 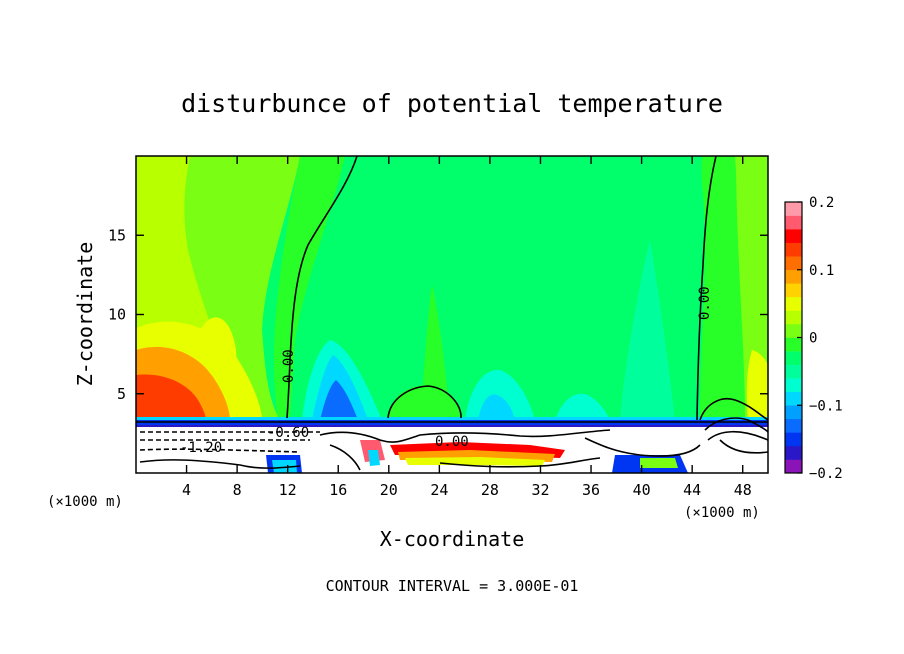 I want to click on x-tick-label: 32, so click(x=540, y=490).